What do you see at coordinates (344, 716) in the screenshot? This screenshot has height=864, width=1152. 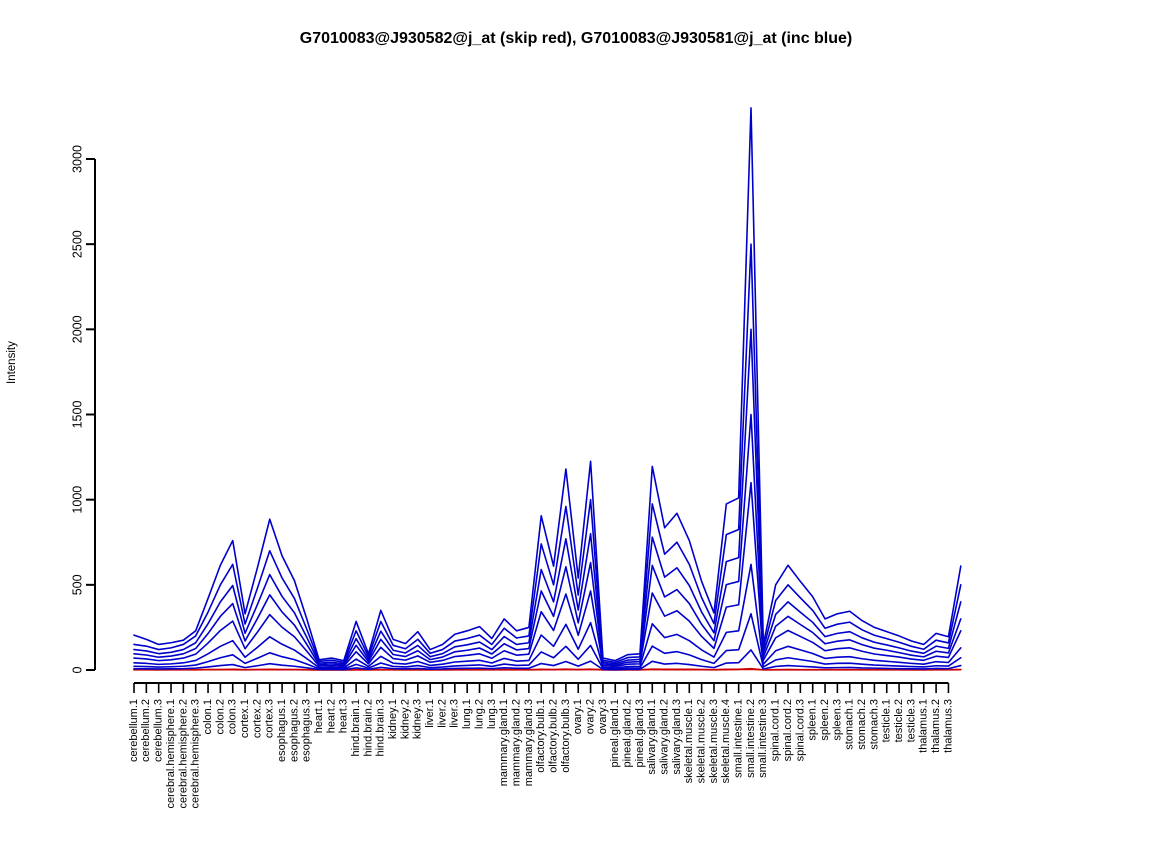 I see `x-tick-label: heart.3` at bounding box center [344, 716].